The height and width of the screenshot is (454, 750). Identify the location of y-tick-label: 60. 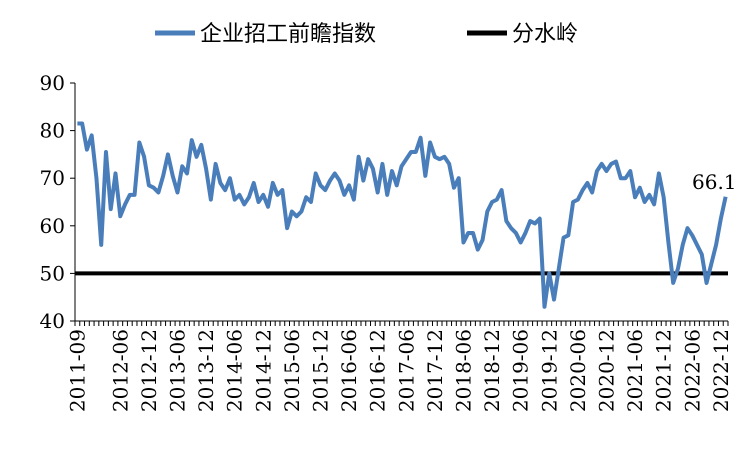
(52, 226).